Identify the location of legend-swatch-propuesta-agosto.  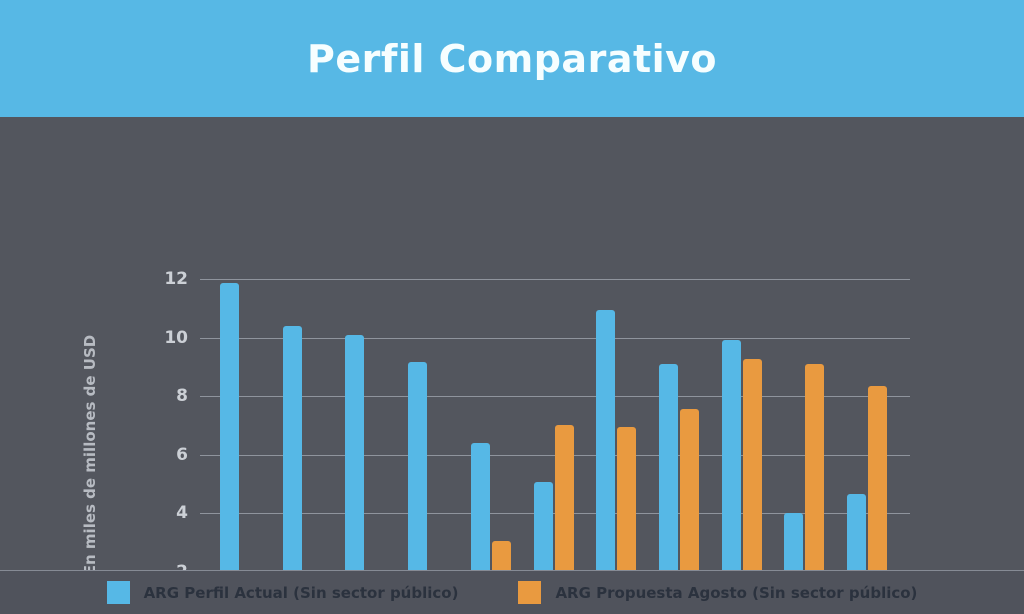
(530, 592).